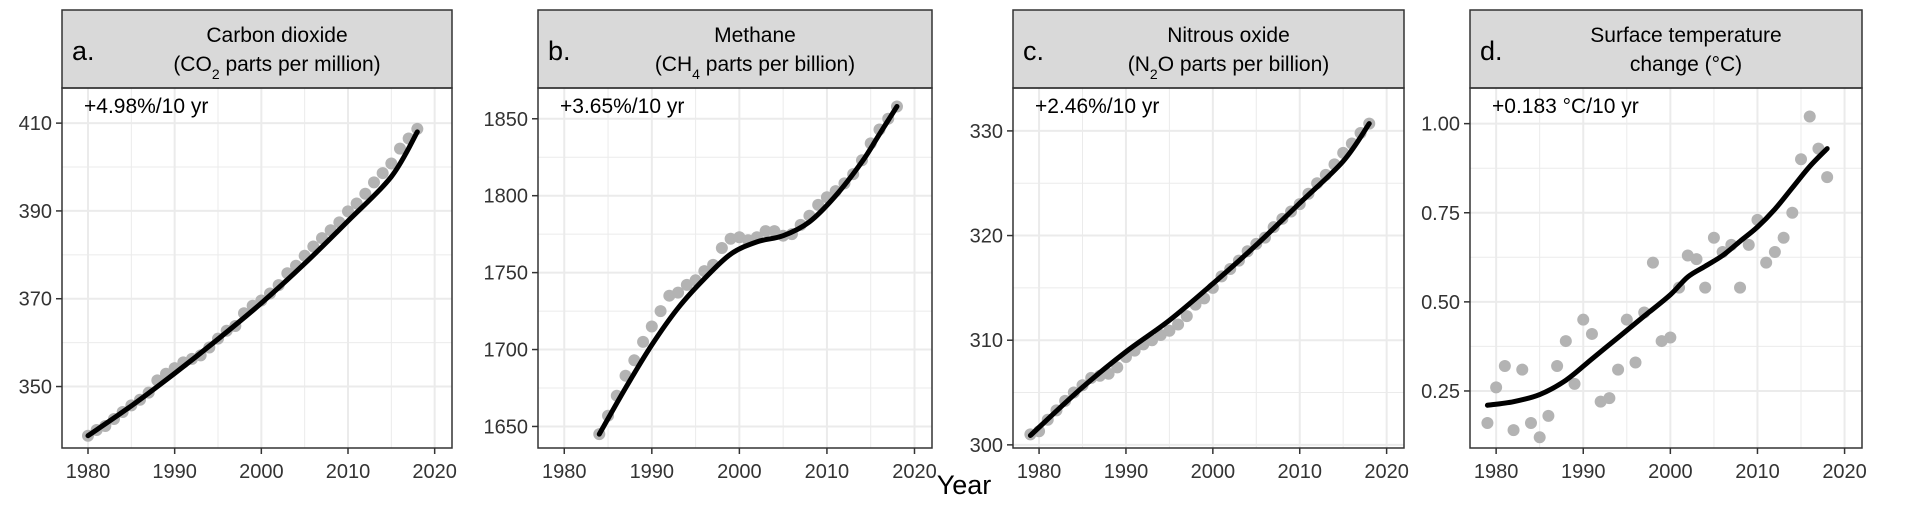  Describe the element at coordinates (1440, 392) in the screenshot. I see `y-tick-label: 0.25` at that location.